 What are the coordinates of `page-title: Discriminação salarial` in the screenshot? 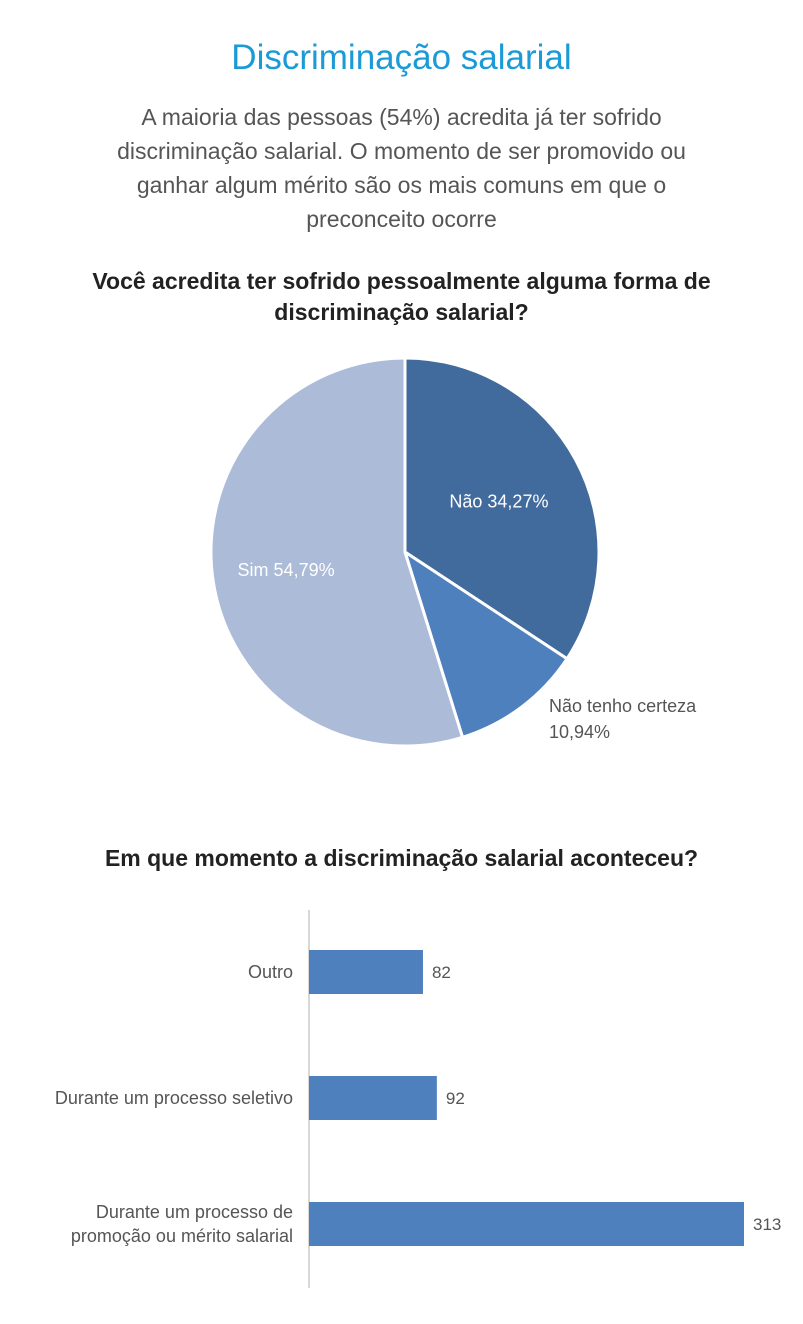 It's located at (401, 57).